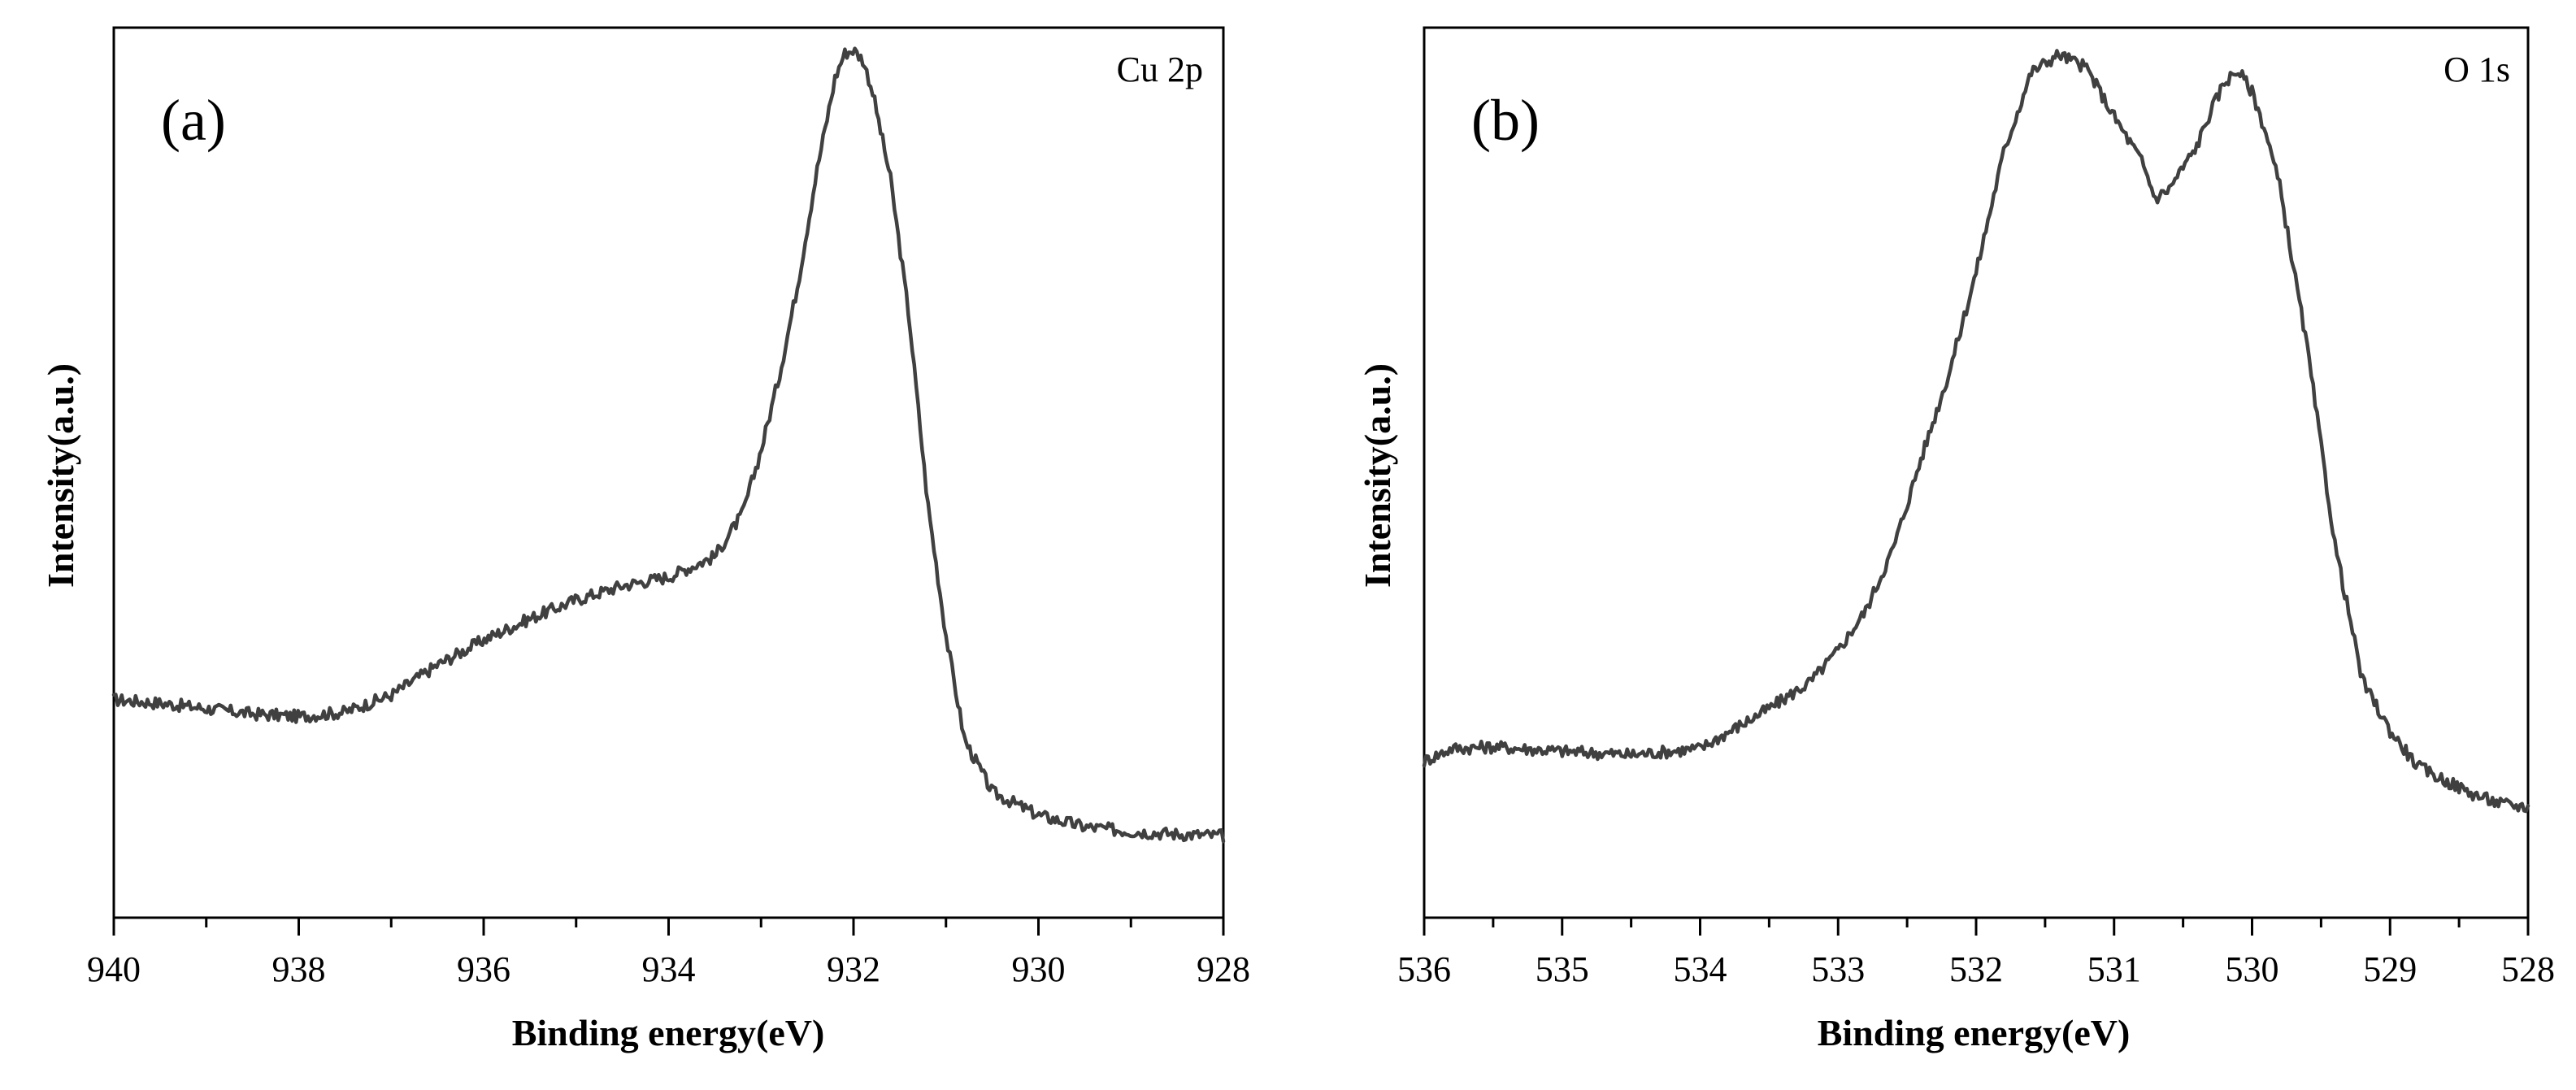 The image size is (2576, 1090). Describe the element at coordinates (1424, 969) in the screenshot. I see `panel-b-x-tick-label-536: 536` at that location.